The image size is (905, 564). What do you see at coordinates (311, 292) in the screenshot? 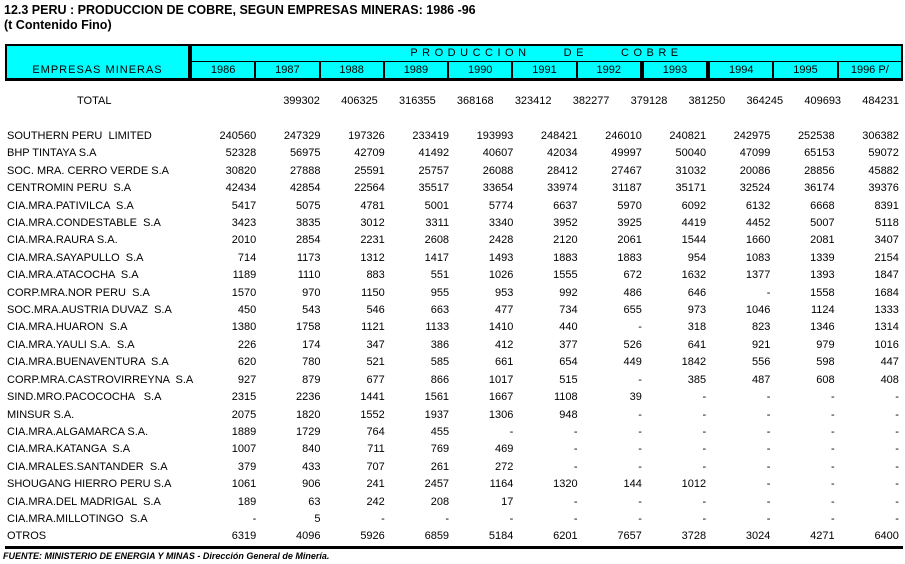
I see `value-cell: 970` at bounding box center [311, 292].